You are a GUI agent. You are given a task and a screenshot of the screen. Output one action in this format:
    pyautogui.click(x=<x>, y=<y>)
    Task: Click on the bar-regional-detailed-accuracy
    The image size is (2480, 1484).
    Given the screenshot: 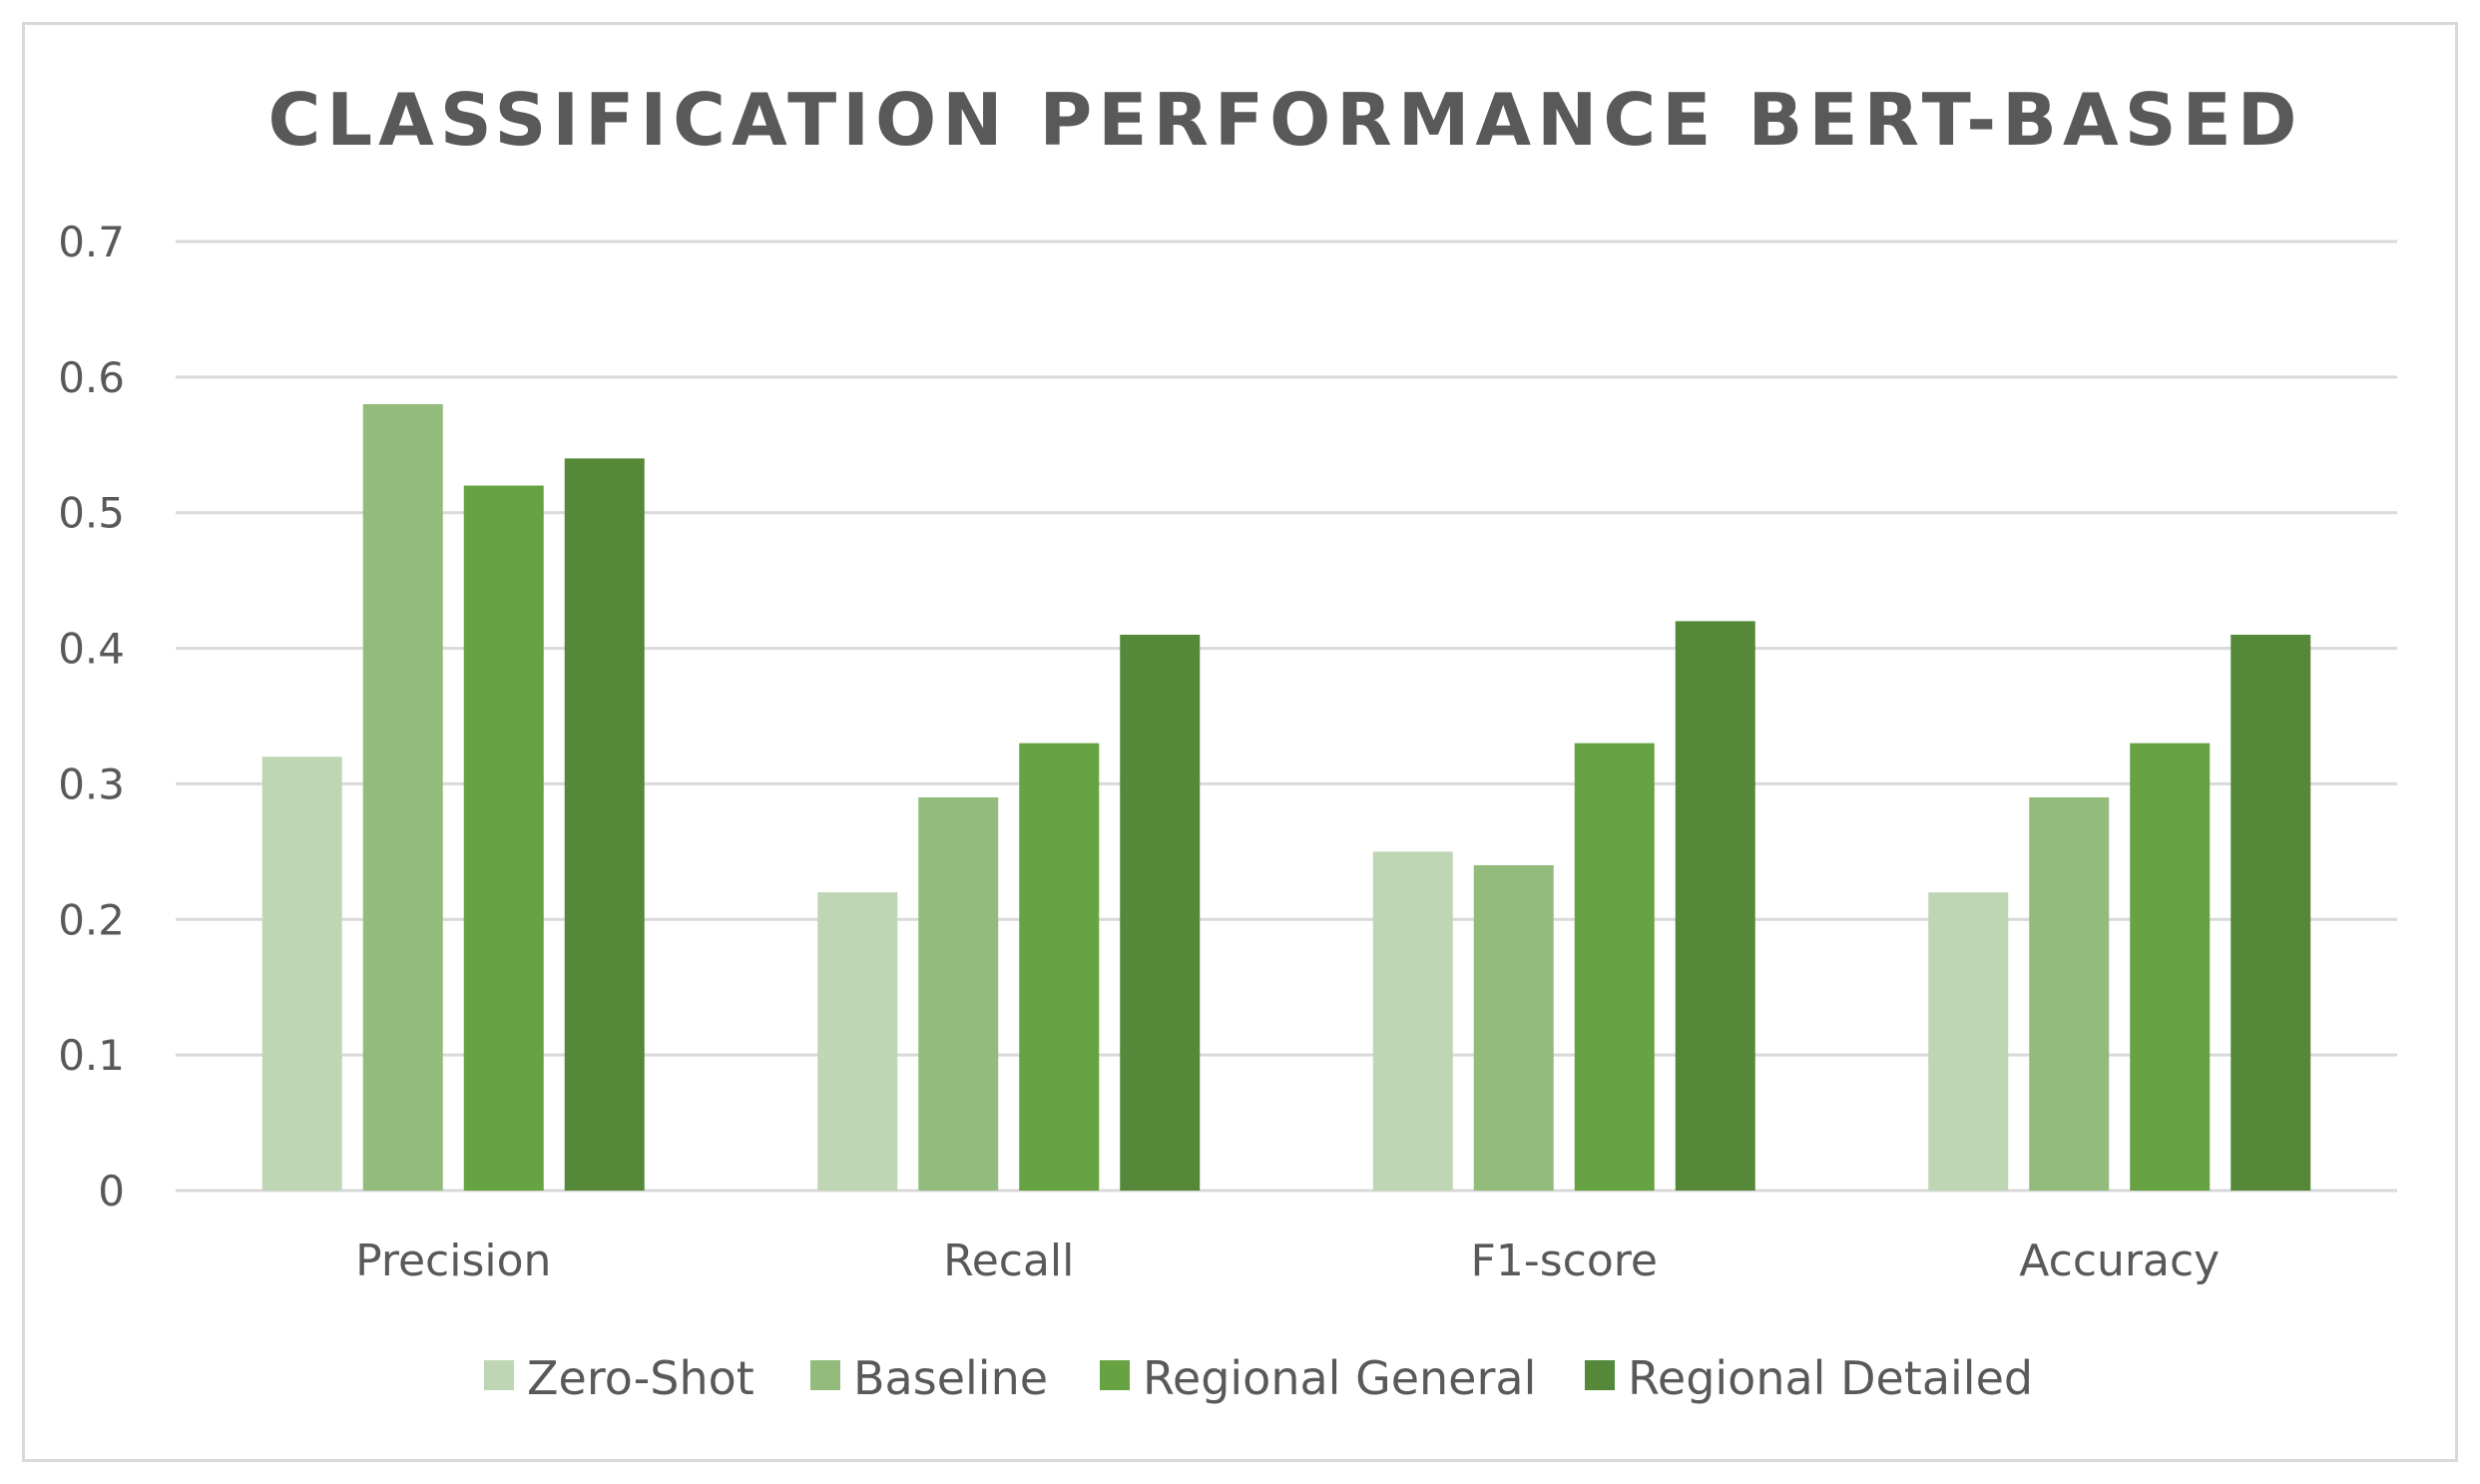 What is the action you would take?
    pyautogui.click(x=2271, y=912)
    